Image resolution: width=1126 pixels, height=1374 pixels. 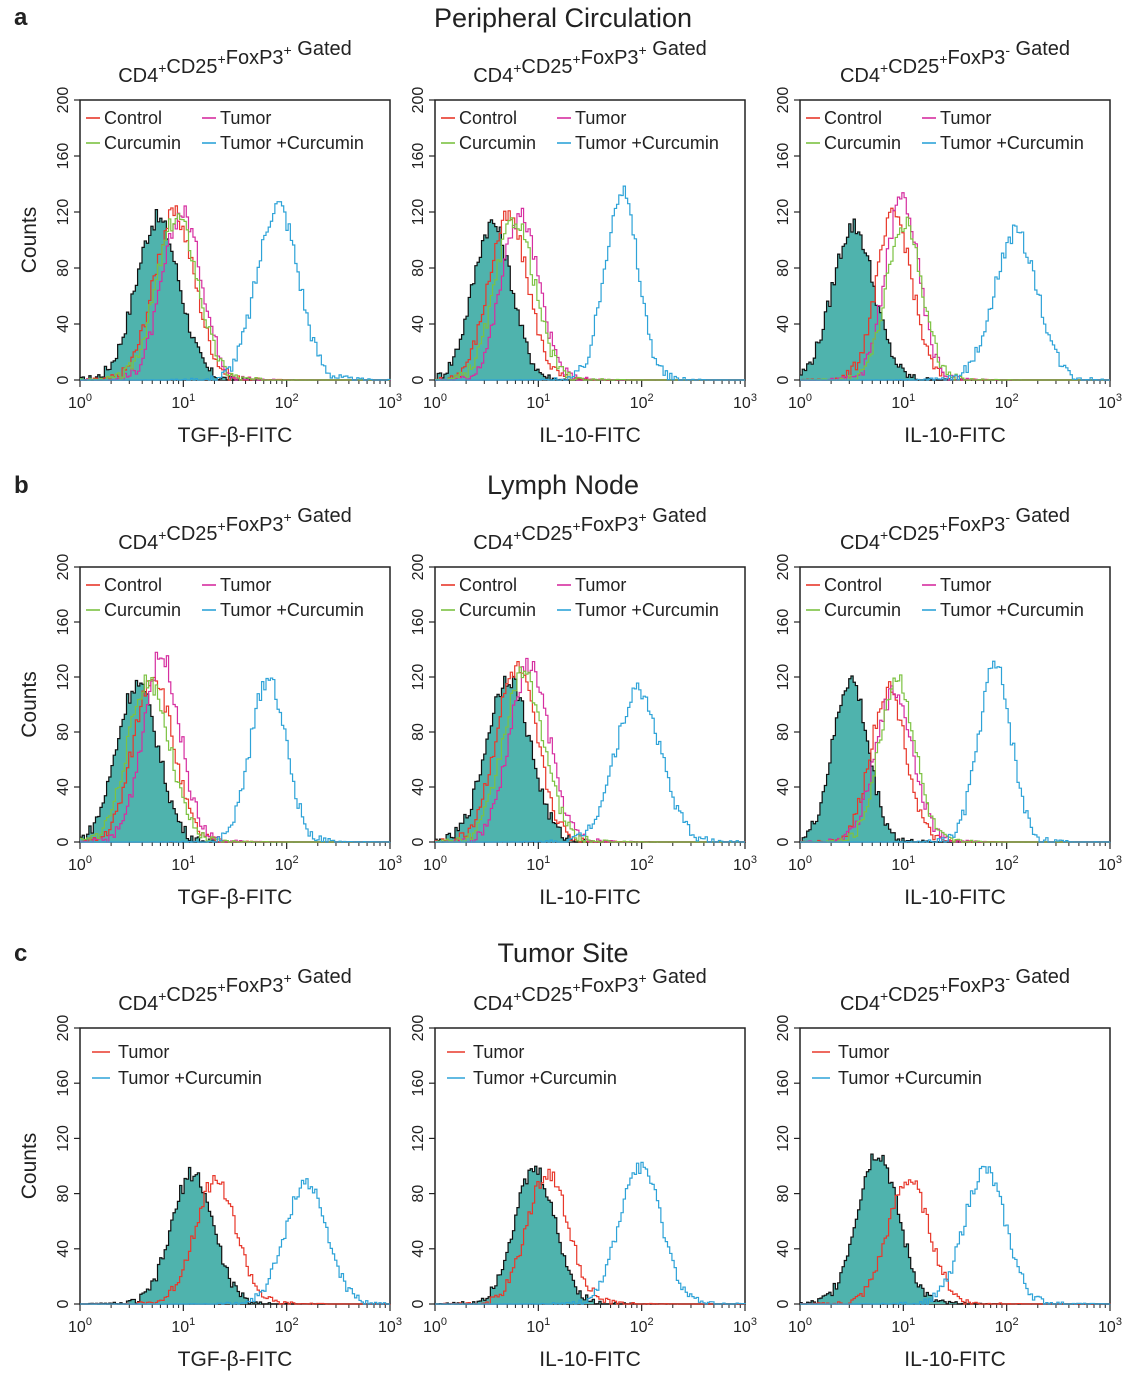 What do you see at coordinates (563, 953) in the screenshot?
I see `section-title-c: Tumor Site` at bounding box center [563, 953].